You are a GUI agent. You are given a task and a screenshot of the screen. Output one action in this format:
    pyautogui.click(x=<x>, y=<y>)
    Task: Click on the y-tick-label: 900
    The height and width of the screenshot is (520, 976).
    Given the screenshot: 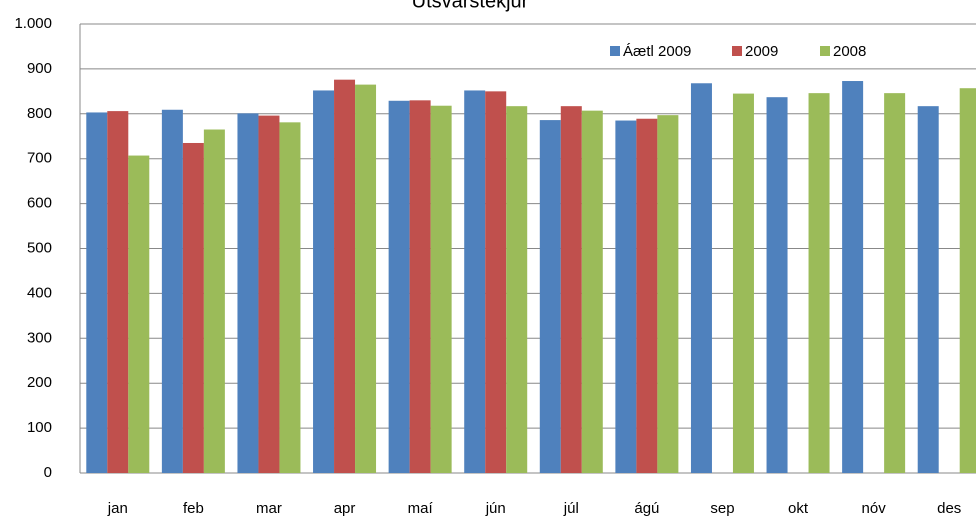 What is the action you would take?
    pyautogui.click(x=39, y=68)
    